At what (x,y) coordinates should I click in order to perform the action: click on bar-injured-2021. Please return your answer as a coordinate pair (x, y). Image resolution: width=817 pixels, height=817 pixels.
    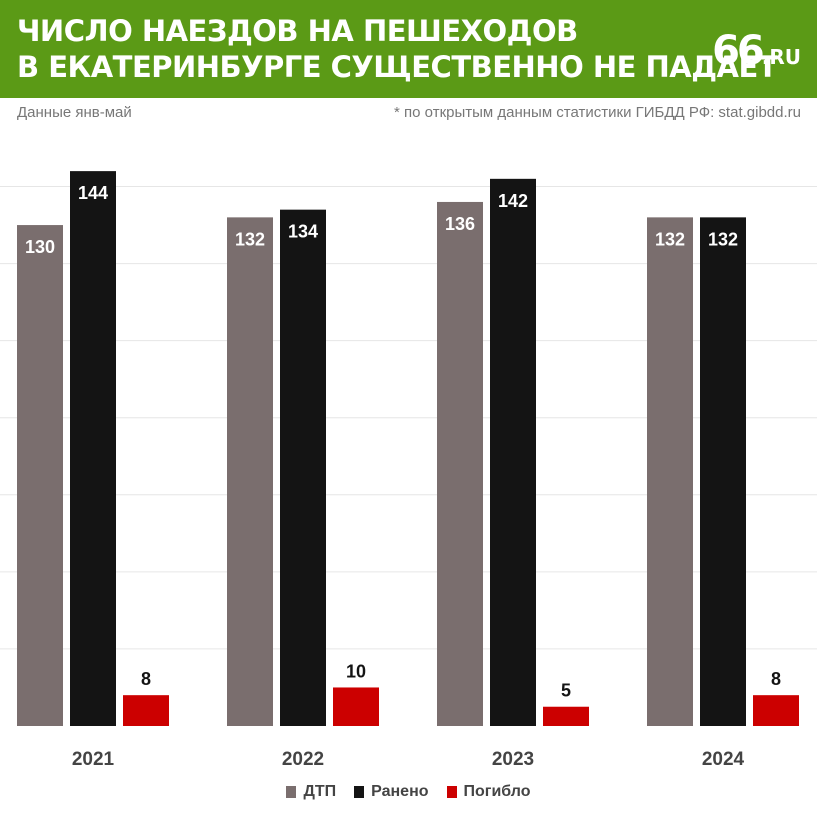
    Looking at the image, I should click on (93, 448).